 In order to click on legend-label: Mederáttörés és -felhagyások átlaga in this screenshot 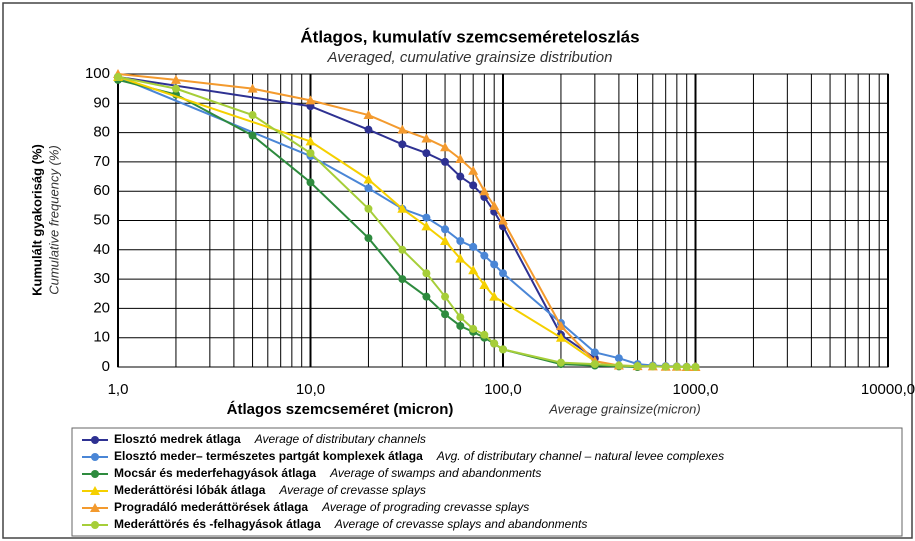, I will do `click(217, 524)`.